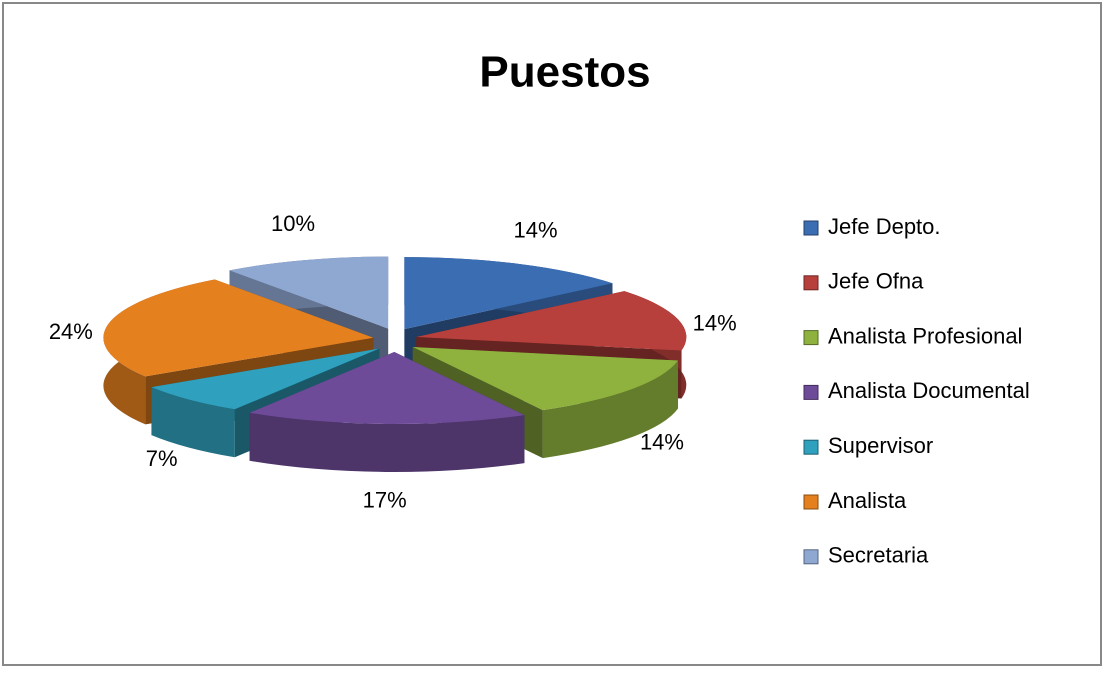 The image size is (1106, 675). I want to click on legend-label: Analista Profesional, so click(925, 335).